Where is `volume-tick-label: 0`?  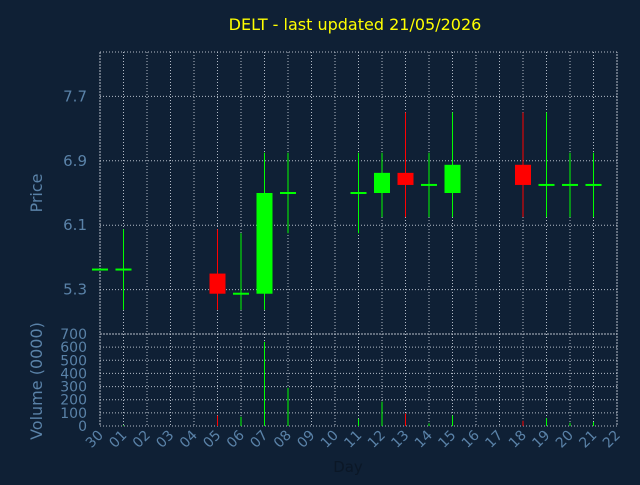 volume-tick-label: 0 is located at coordinates (82, 427).